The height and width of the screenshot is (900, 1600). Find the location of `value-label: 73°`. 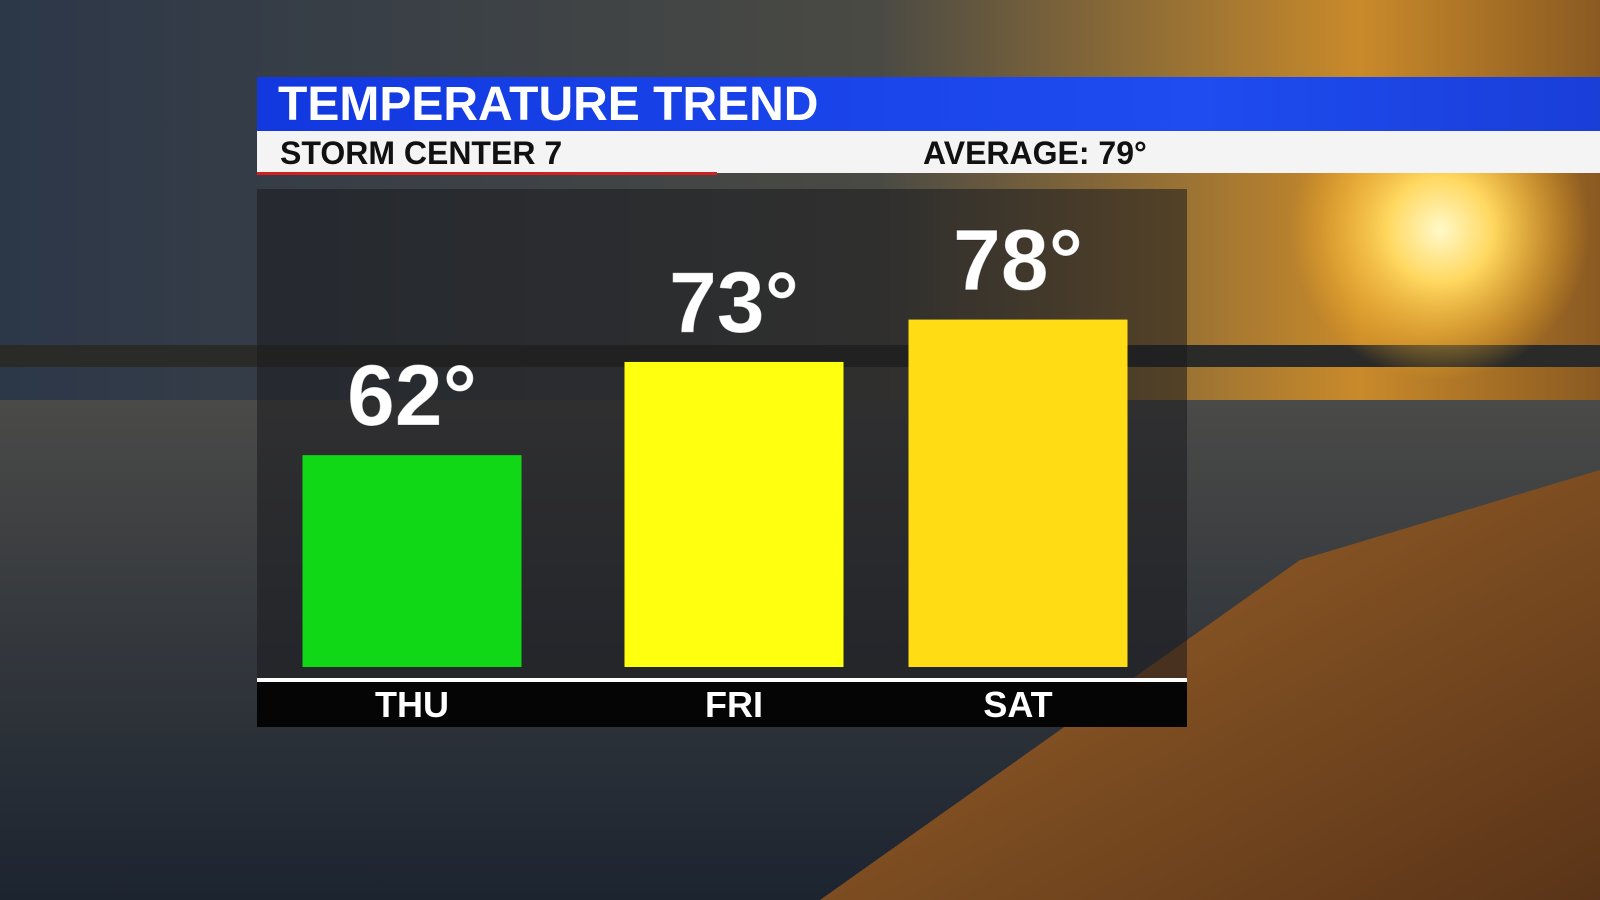

value-label: 73° is located at coordinates (734, 303).